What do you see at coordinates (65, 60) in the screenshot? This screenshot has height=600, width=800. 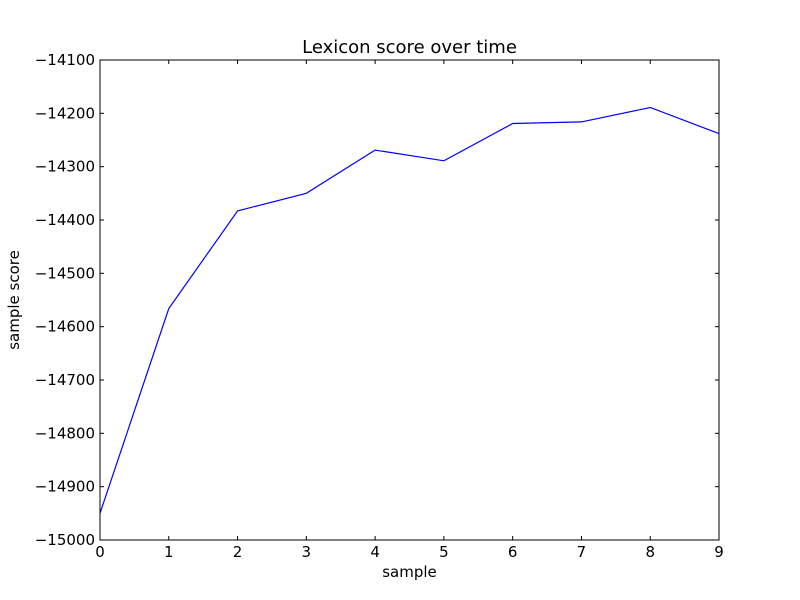 I see `y-tick-label: −14100` at bounding box center [65, 60].